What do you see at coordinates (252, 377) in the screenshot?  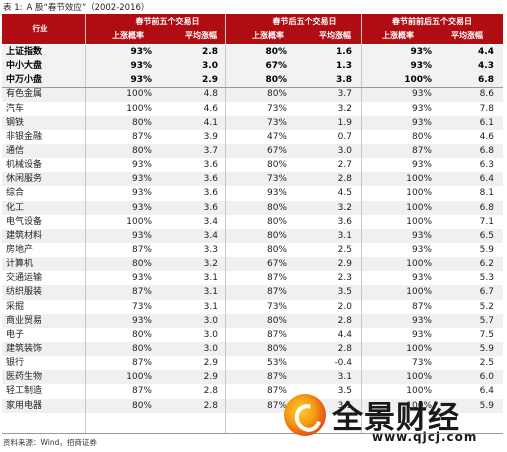 I see `table-row: 医药生物 100% 2.9 87% 3.1 100% 6.0` at bounding box center [252, 377].